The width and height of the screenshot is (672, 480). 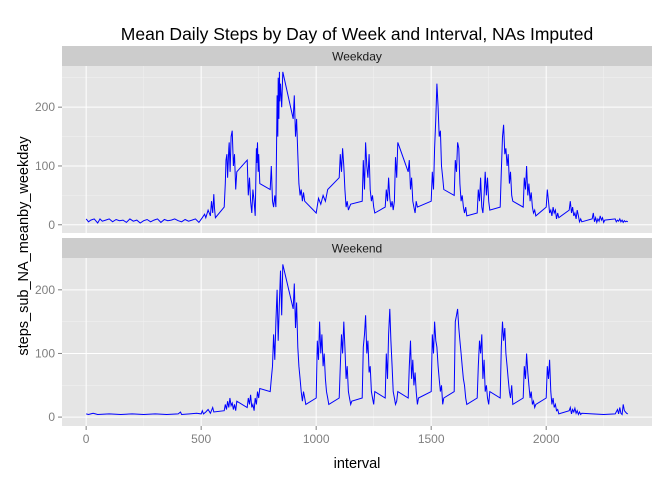 I want to click on strip-weekday, so click(x=357, y=56).